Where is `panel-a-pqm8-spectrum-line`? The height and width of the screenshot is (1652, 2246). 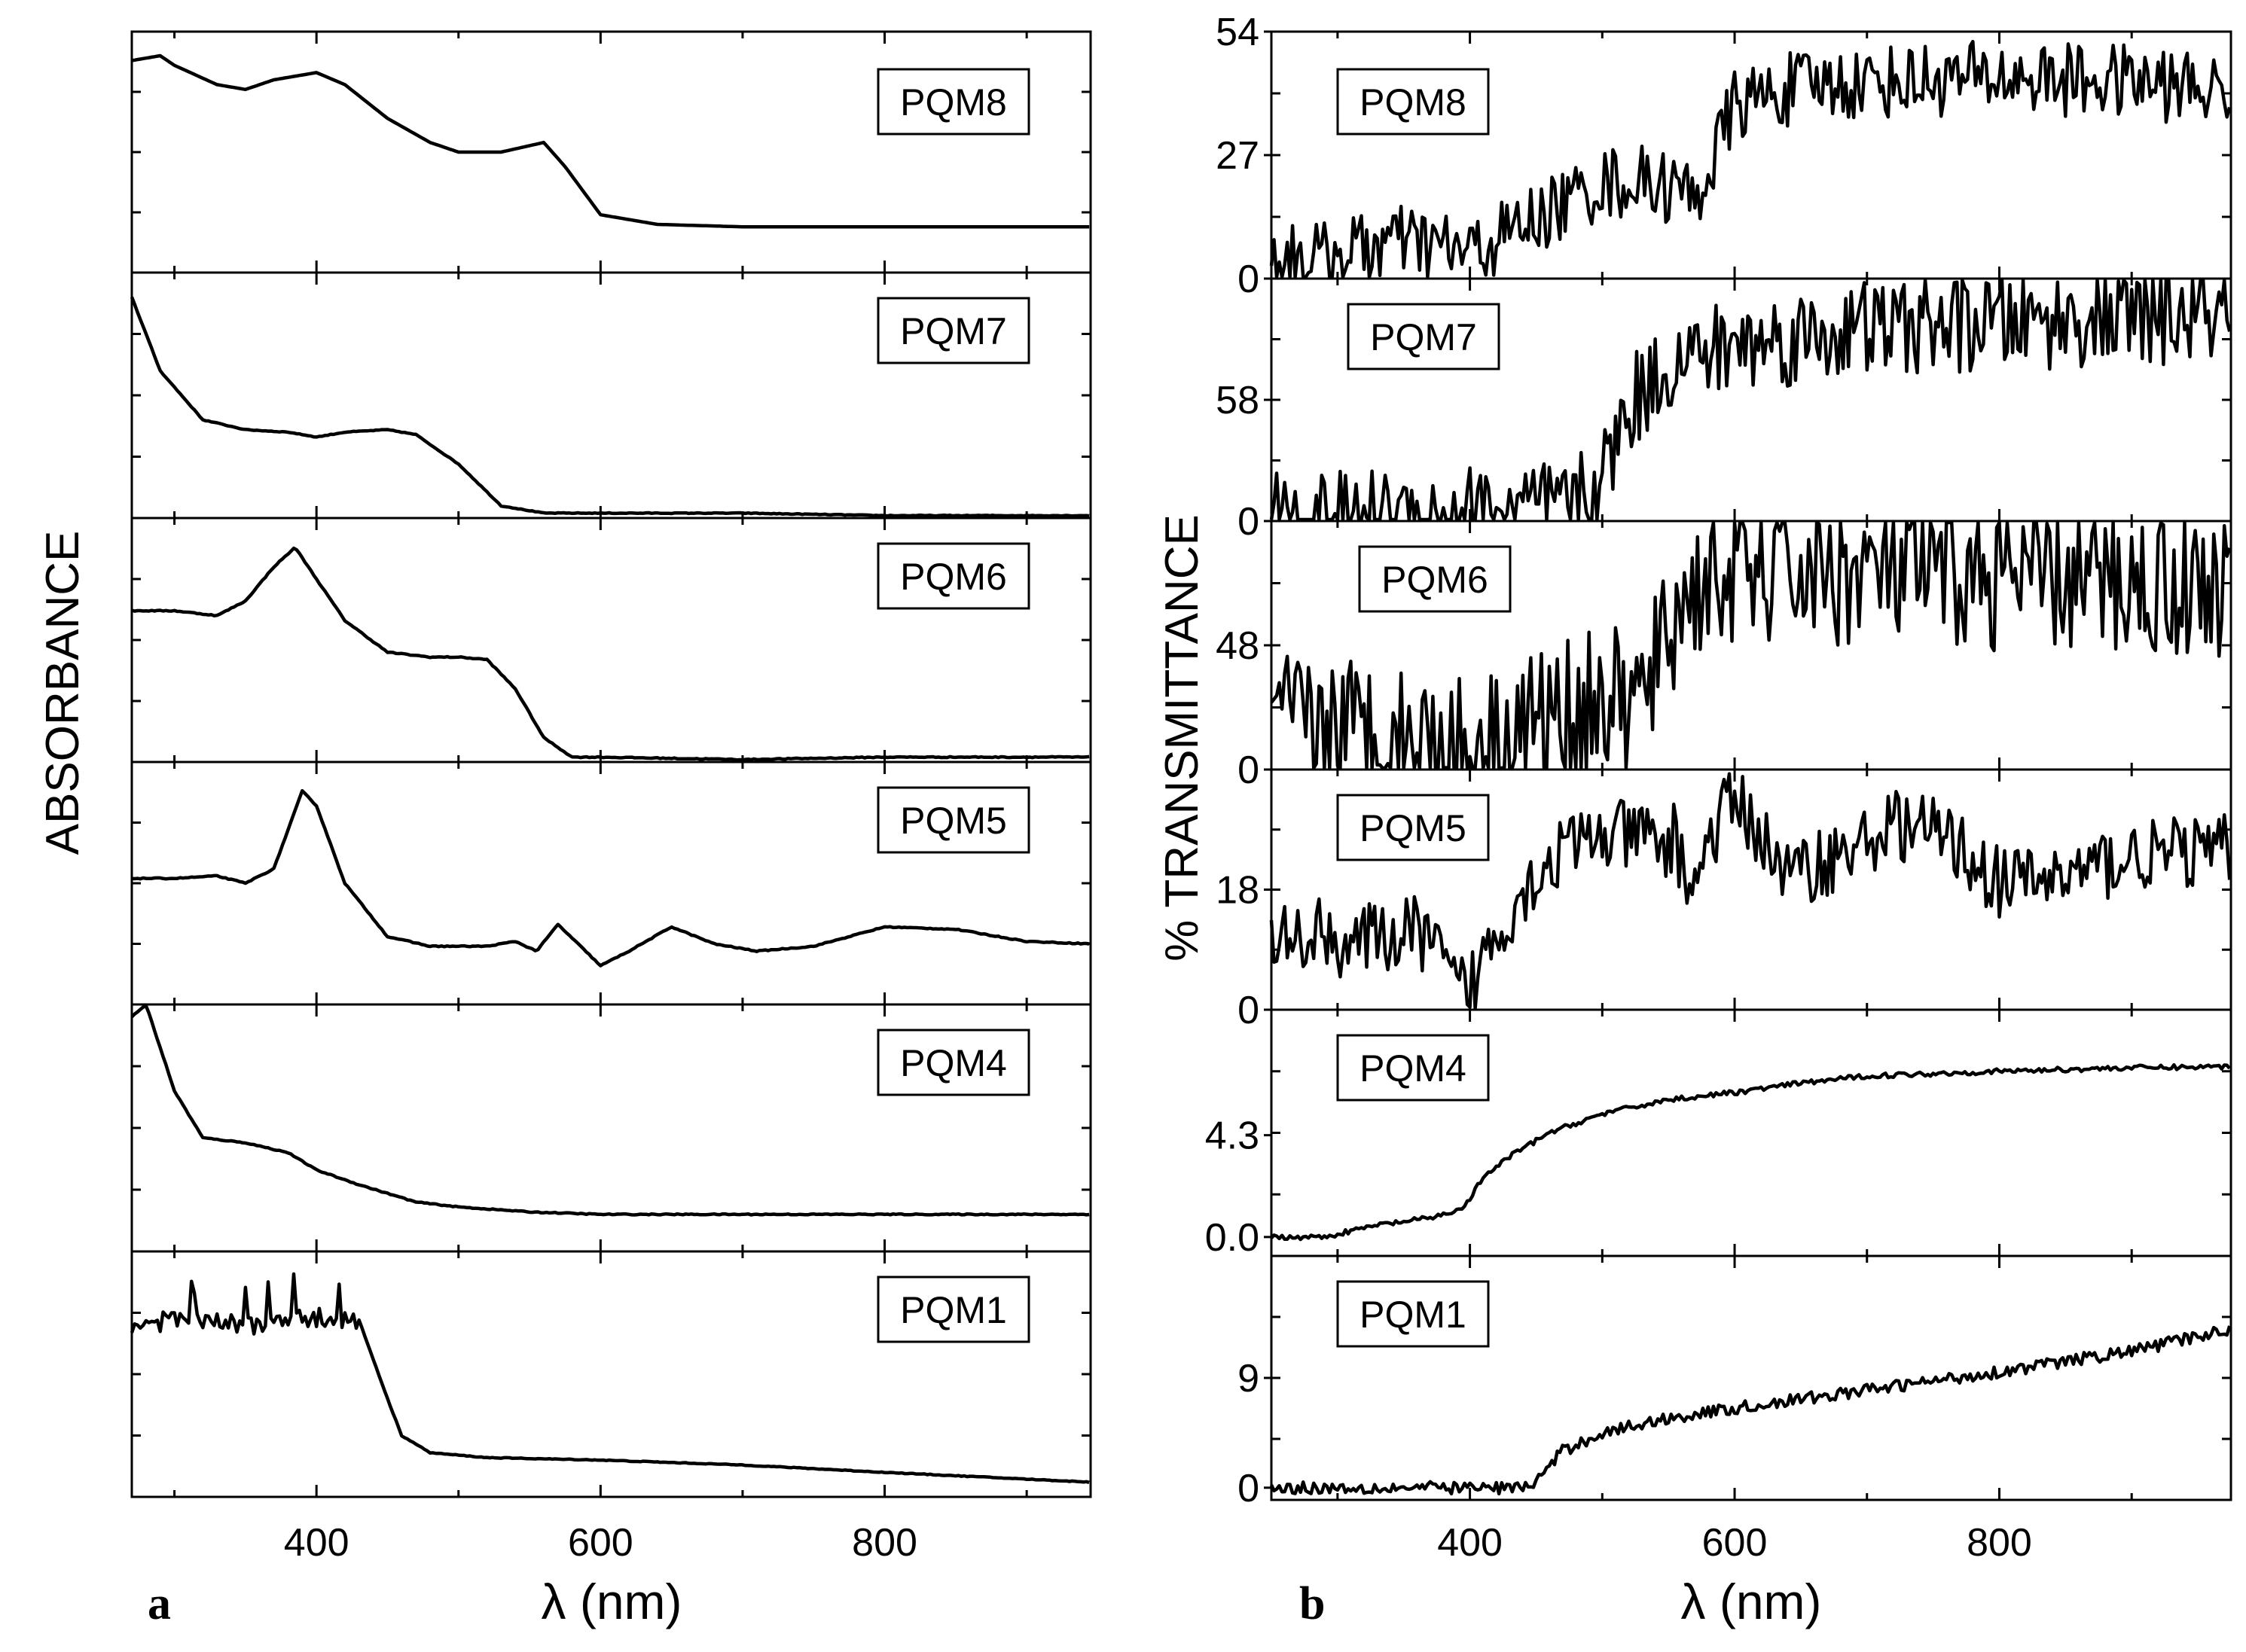 panel-a-pqm8-spectrum-line is located at coordinates (610, 141).